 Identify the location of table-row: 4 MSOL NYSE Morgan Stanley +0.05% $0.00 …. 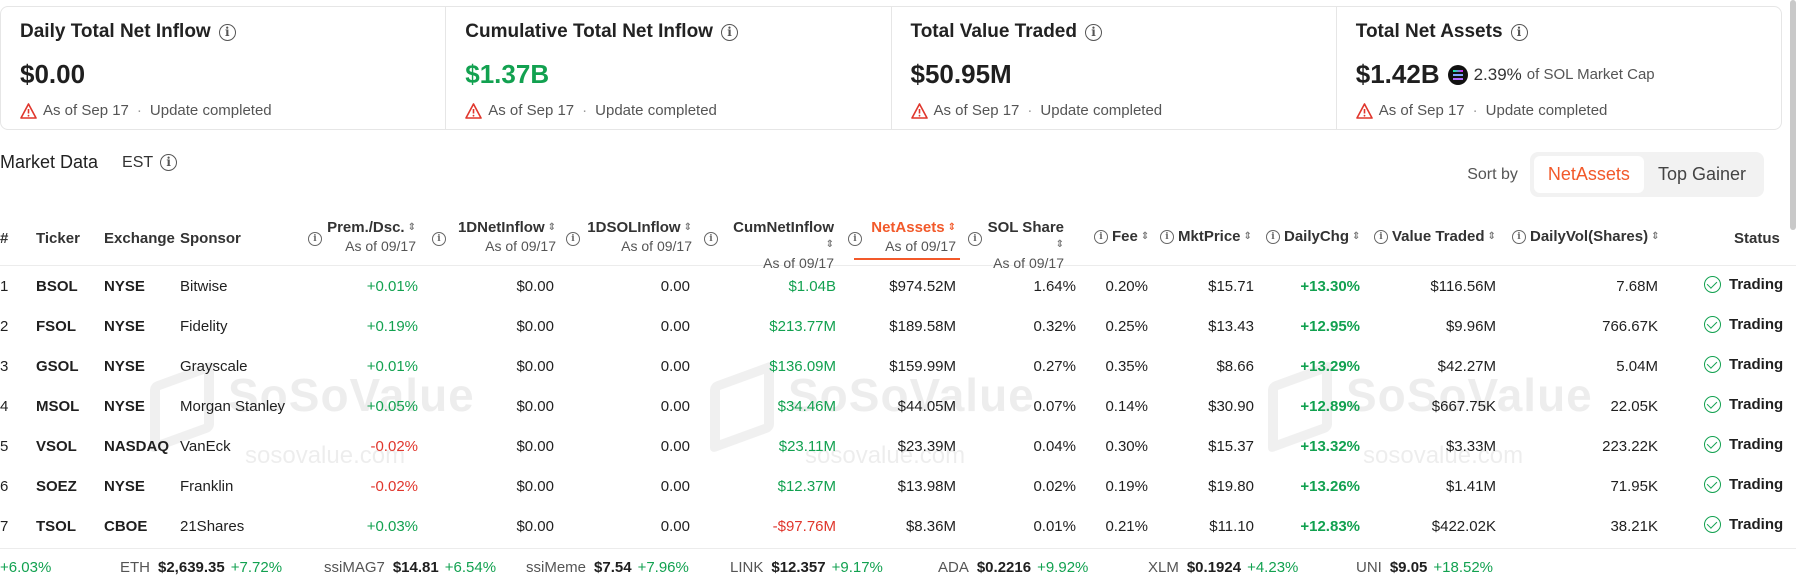
(898, 406).